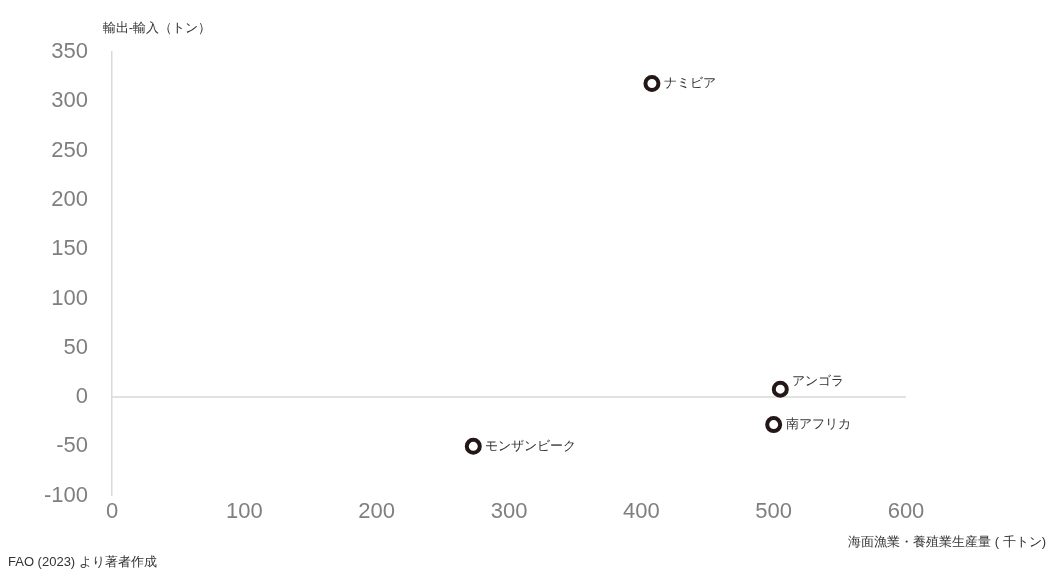 Image resolution: width=1054 pixels, height=578 pixels. What do you see at coordinates (70, 100) in the screenshot?
I see `y-tick-label: 300` at bounding box center [70, 100].